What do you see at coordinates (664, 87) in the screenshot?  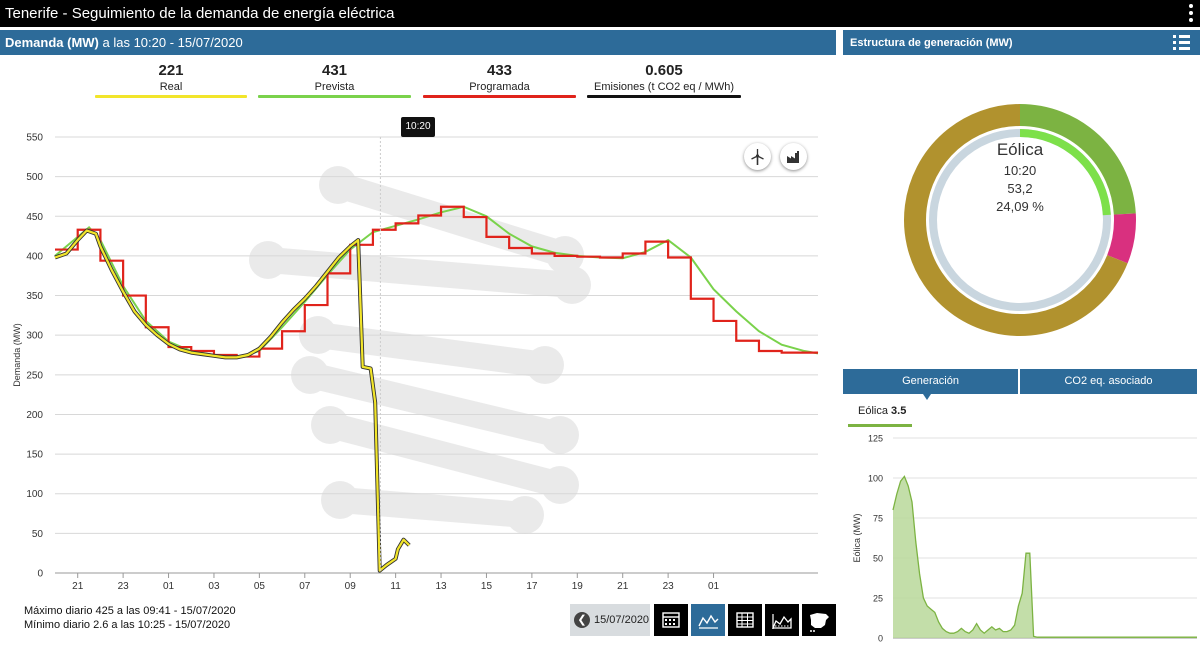 I see `legend-emisiones-label: Emisiones (t CO2 eq / MWh)` at bounding box center [664, 87].